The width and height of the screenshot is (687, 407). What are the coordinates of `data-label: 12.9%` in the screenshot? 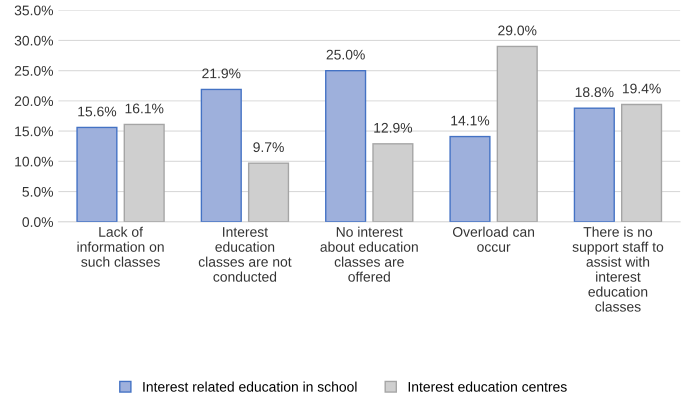 It's located at (393, 127).